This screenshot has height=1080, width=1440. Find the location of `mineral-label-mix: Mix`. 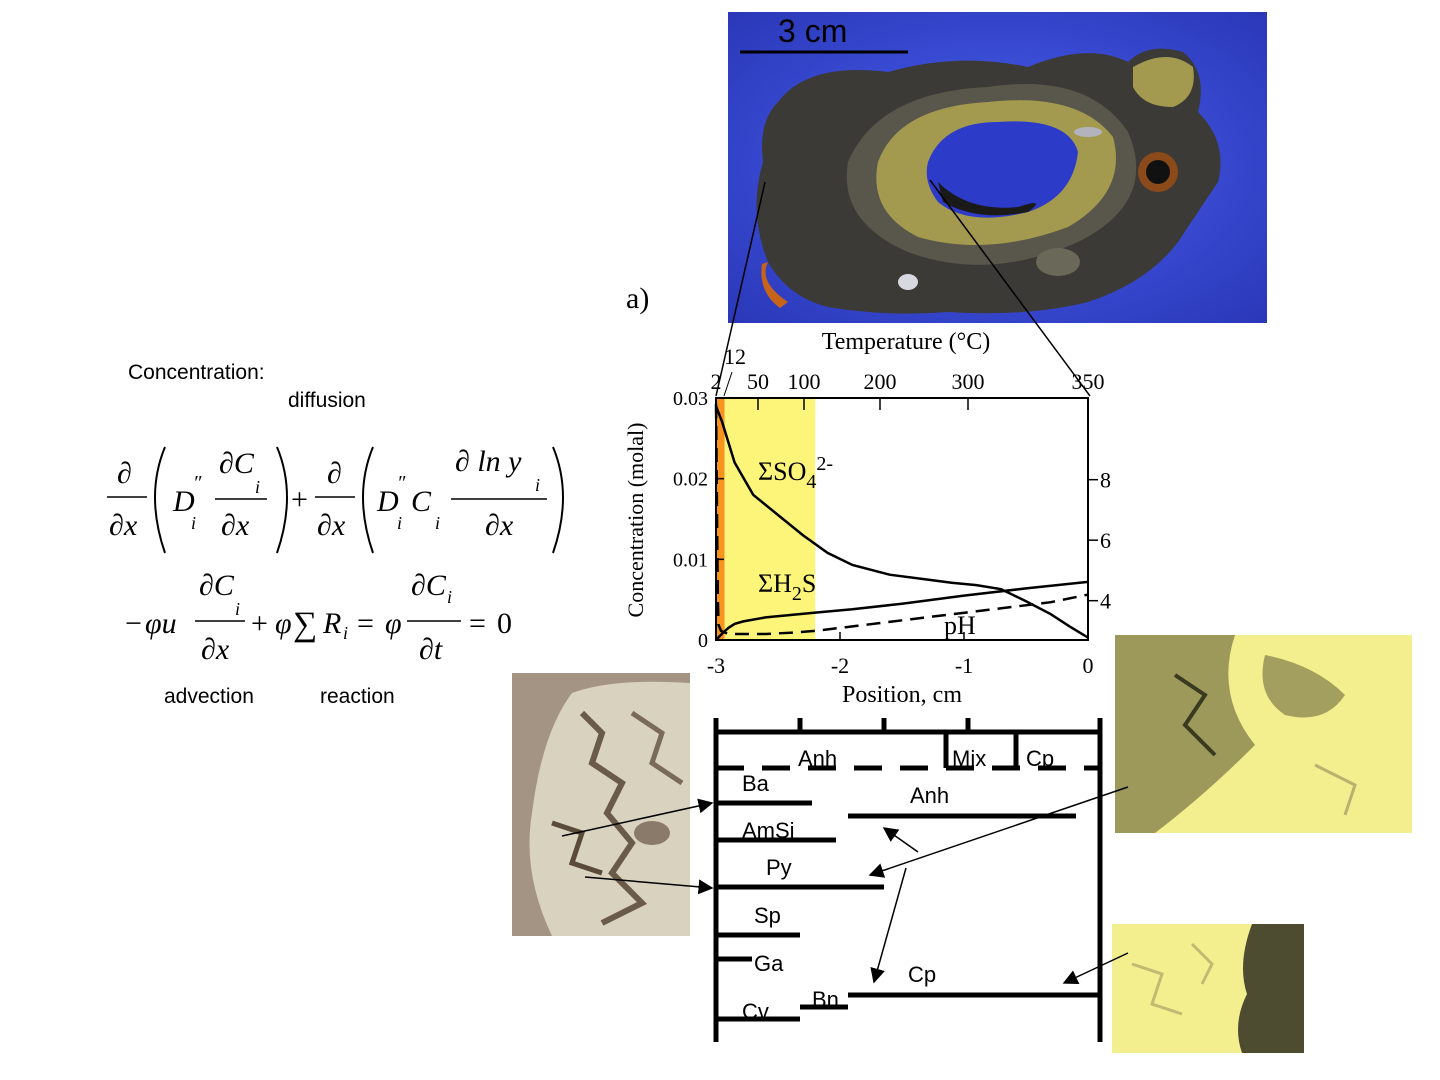

mineral-label-mix: Mix is located at coordinates (969, 758).